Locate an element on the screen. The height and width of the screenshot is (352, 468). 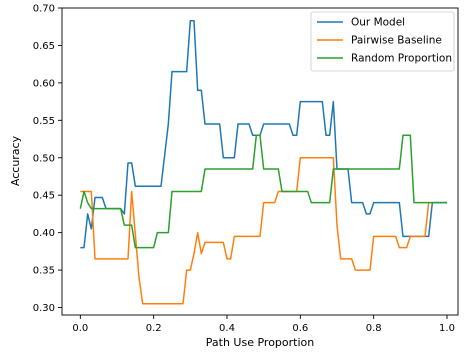
y-tick-label: 0.60 is located at coordinates (44, 83).